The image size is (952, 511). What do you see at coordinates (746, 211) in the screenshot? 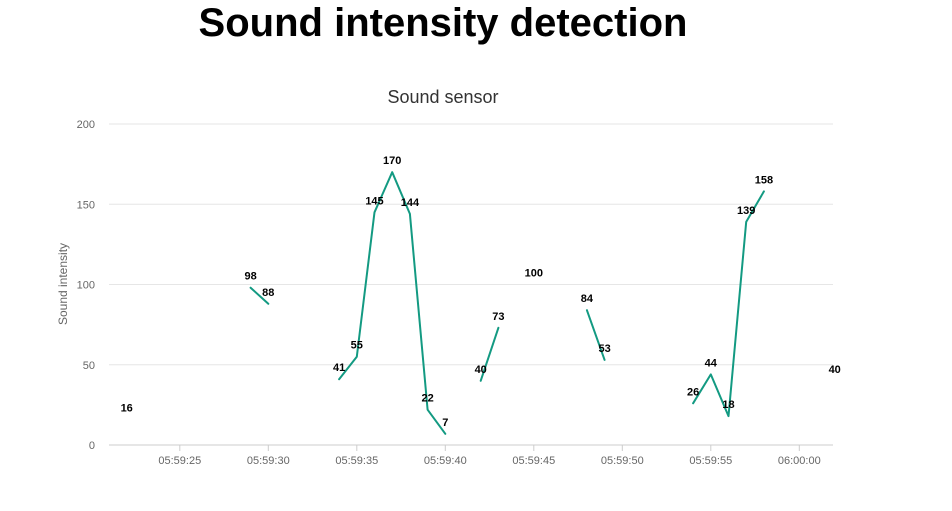
I see `data-label: 139` at bounding box center [746, 211].